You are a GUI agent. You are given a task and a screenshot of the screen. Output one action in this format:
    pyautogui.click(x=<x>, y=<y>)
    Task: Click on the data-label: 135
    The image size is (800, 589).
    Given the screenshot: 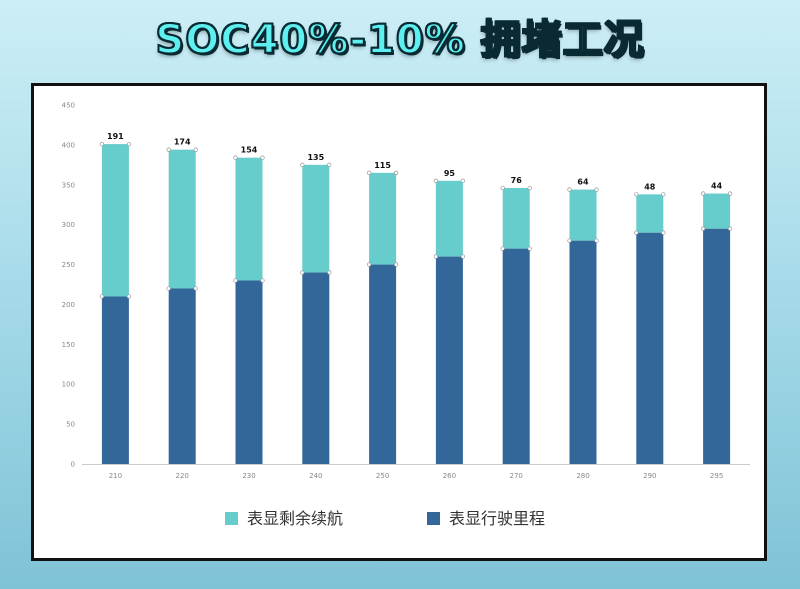 What is the action you would take?
    pyautogui.click(x=315, y=157)
    